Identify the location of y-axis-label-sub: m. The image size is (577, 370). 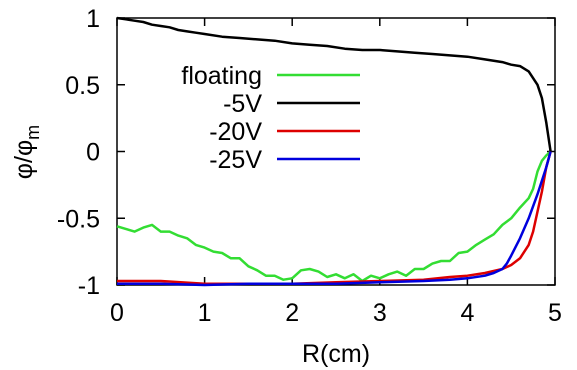
(33, 132).